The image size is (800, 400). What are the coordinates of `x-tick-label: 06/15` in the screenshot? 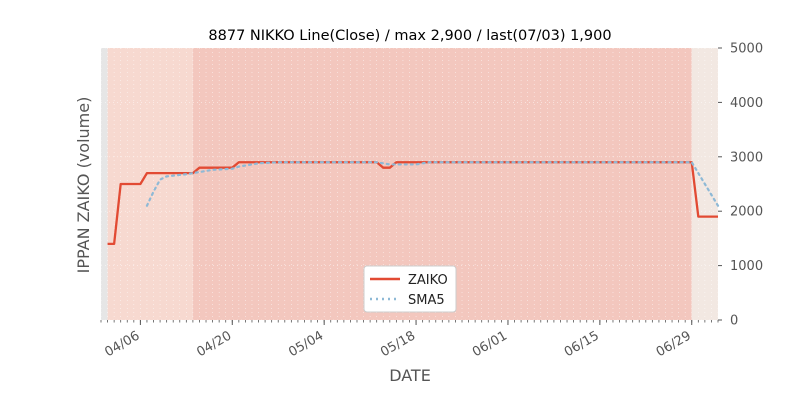 It's located at (582, 344).